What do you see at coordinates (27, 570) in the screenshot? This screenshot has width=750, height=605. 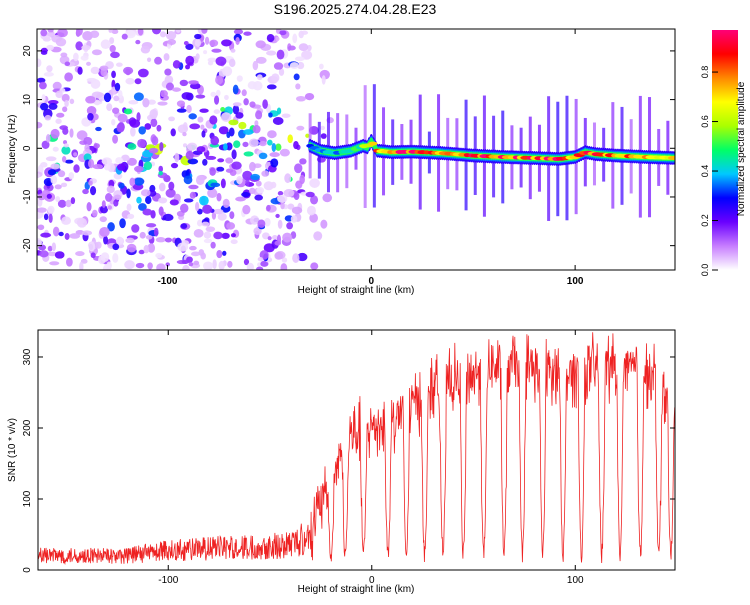 I see `snr-y-tick-label: 0` at bounding box center [27, 570].